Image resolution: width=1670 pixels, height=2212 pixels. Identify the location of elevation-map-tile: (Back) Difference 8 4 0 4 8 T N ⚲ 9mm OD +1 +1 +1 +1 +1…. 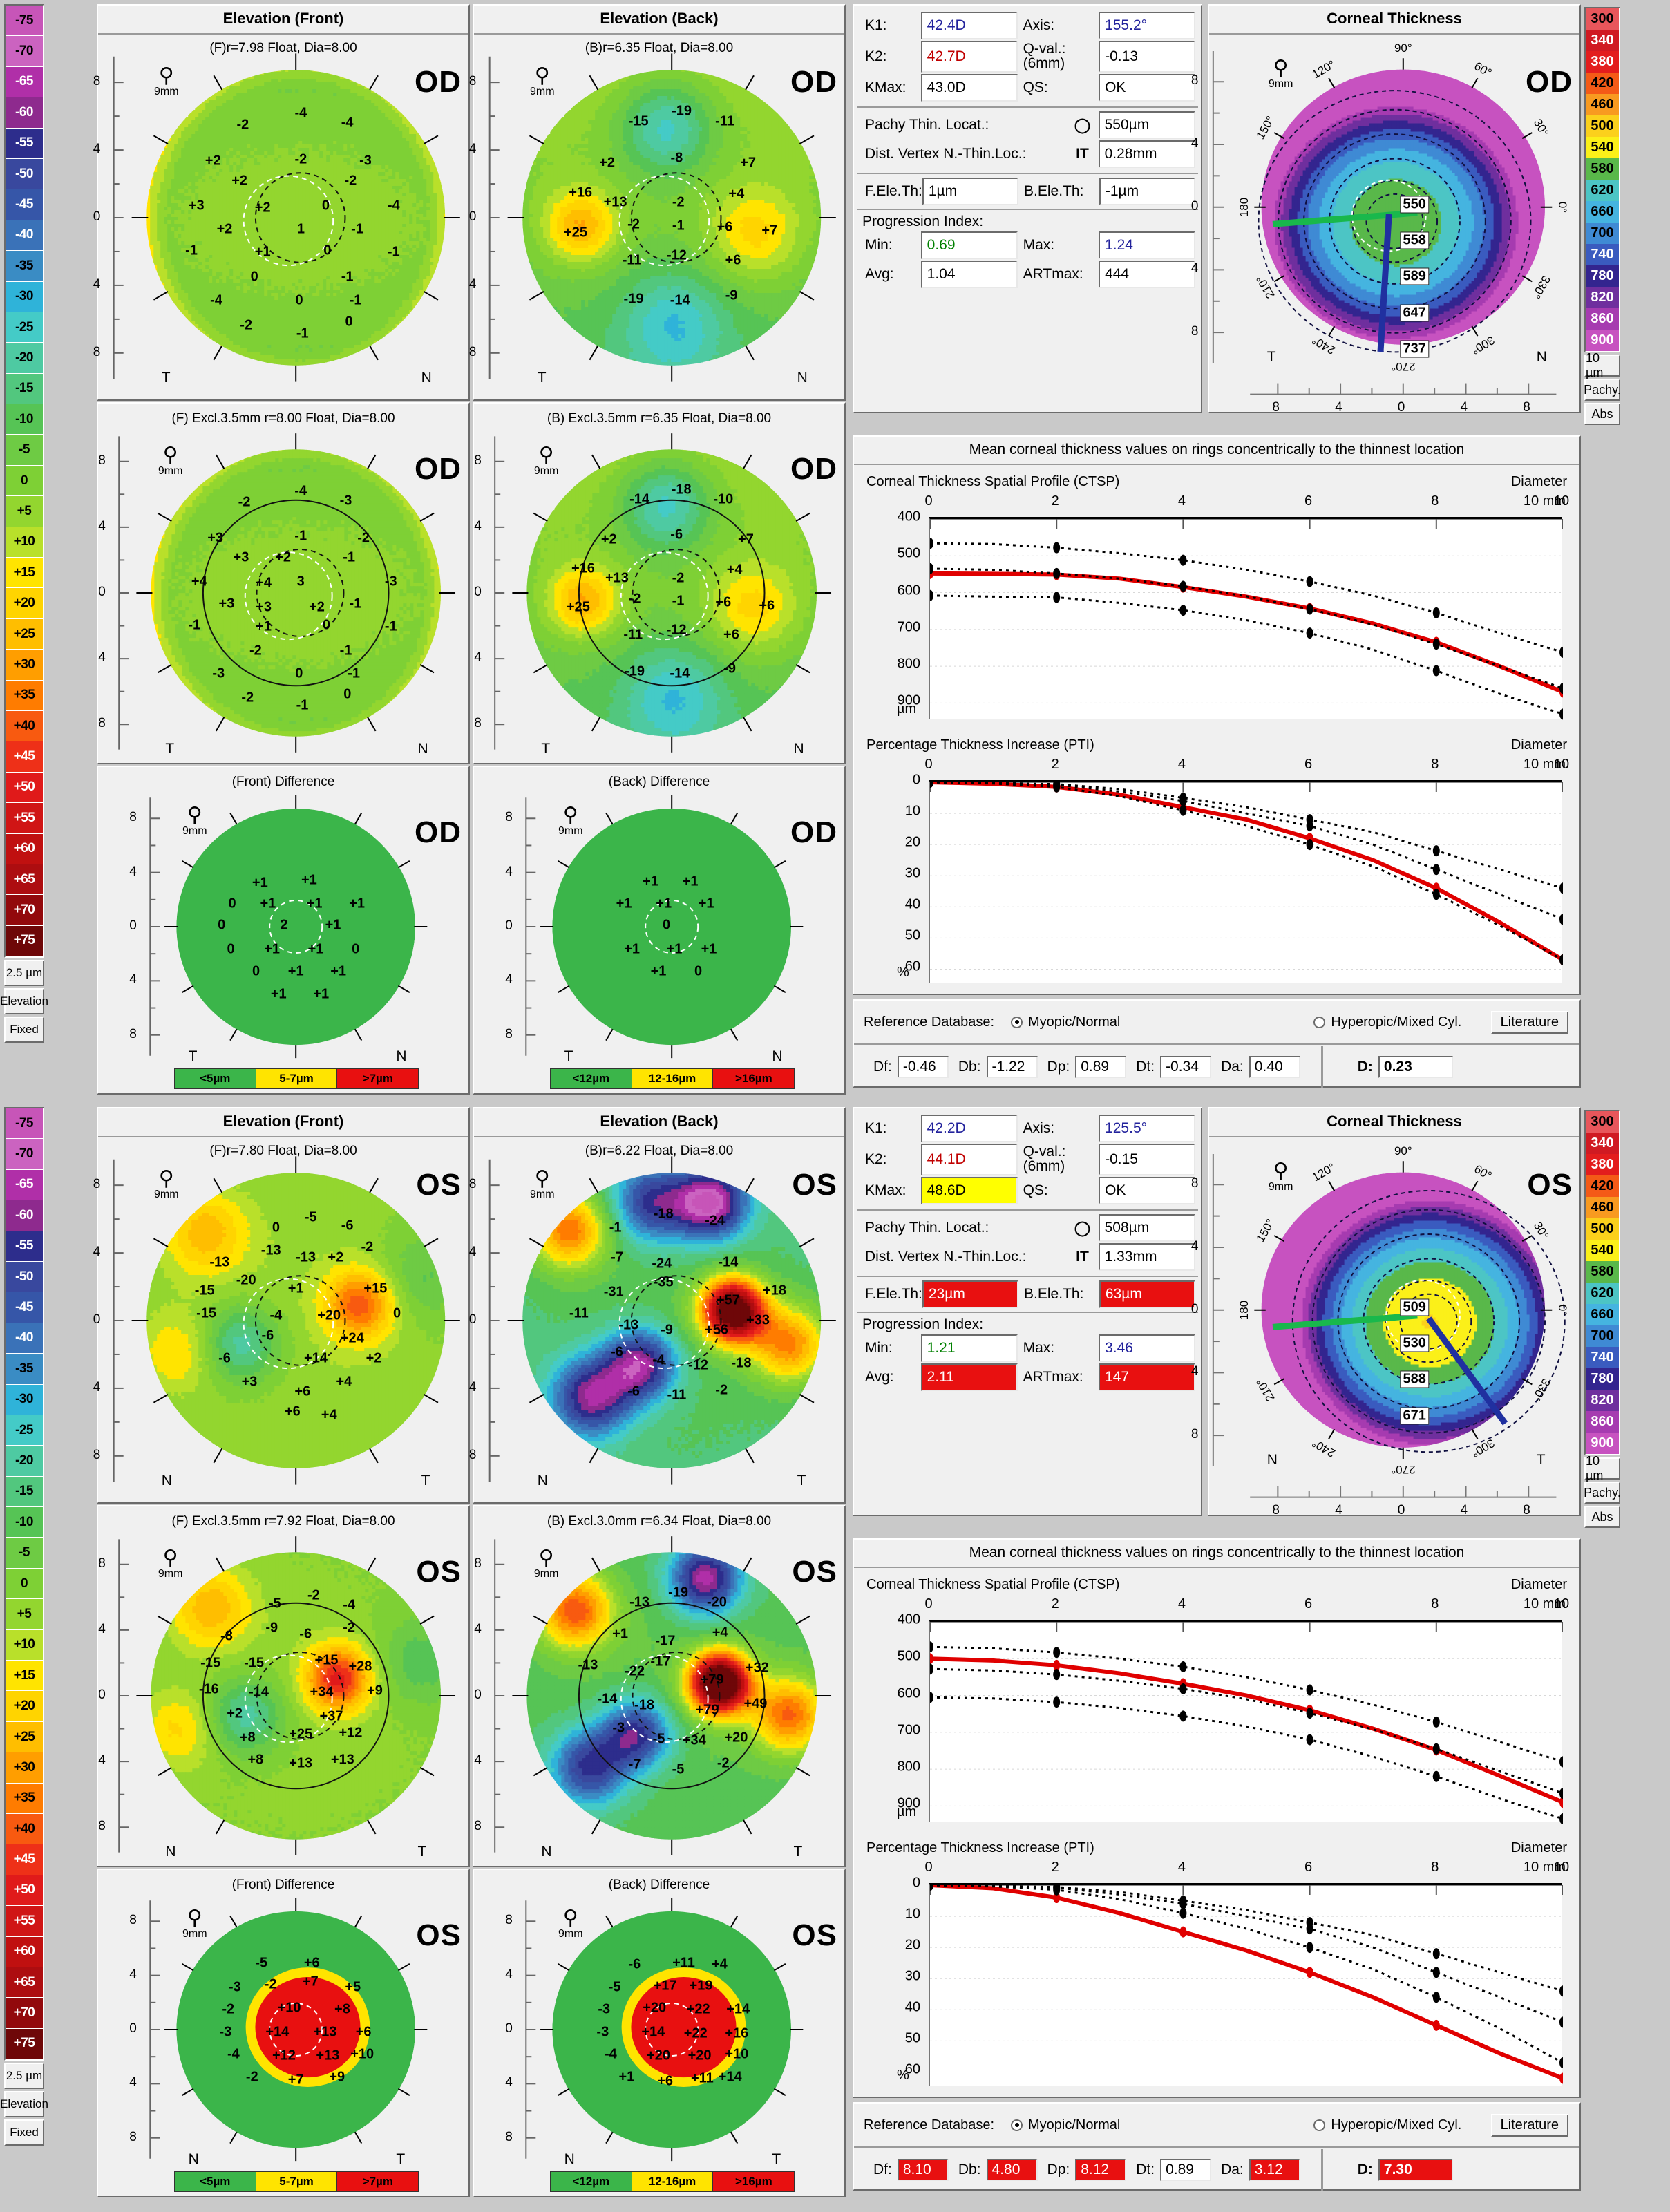
(659, 930).